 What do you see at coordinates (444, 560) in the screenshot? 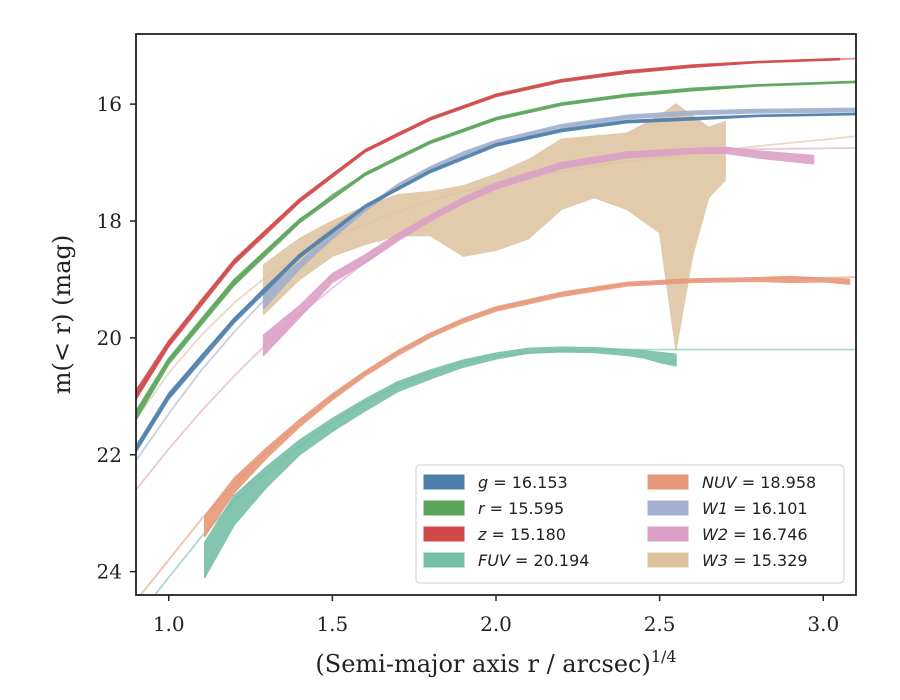
I see `legend-swatch-fuv` at bounding box center [444, 560].